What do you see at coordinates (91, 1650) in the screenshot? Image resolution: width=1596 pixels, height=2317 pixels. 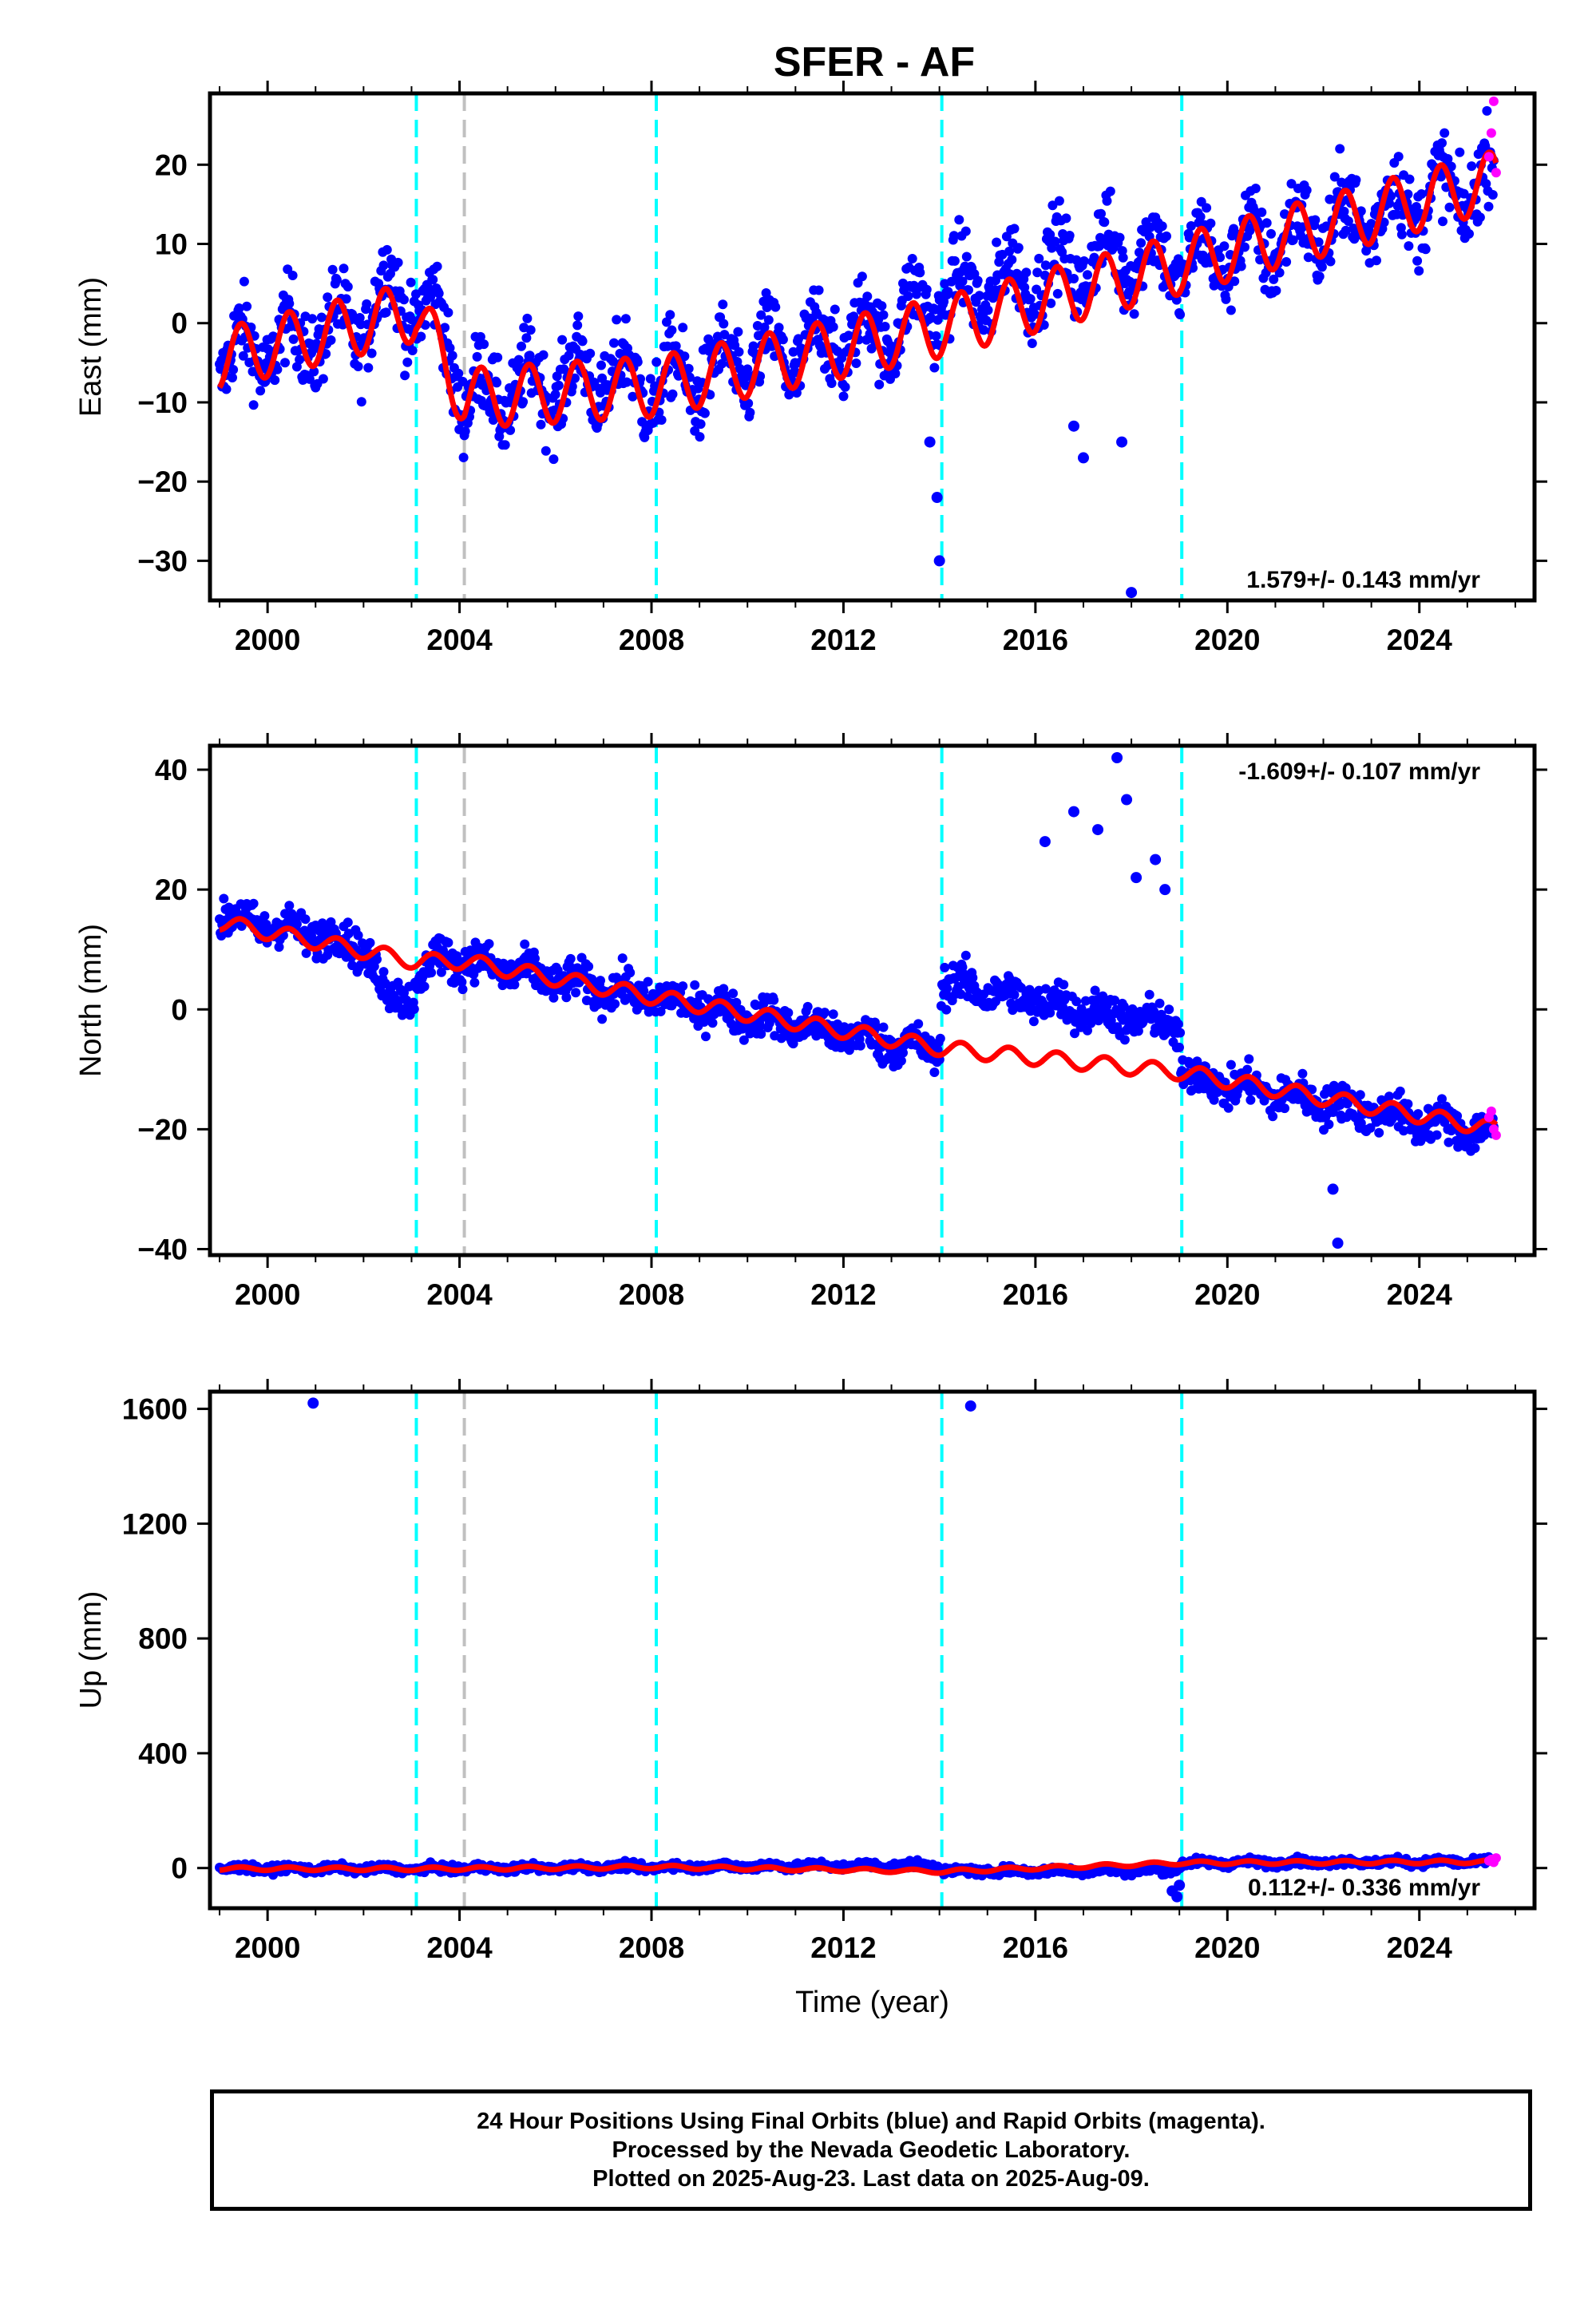 I see `y-axis-label: Up (mm)` at bounding box center [91, 1650].